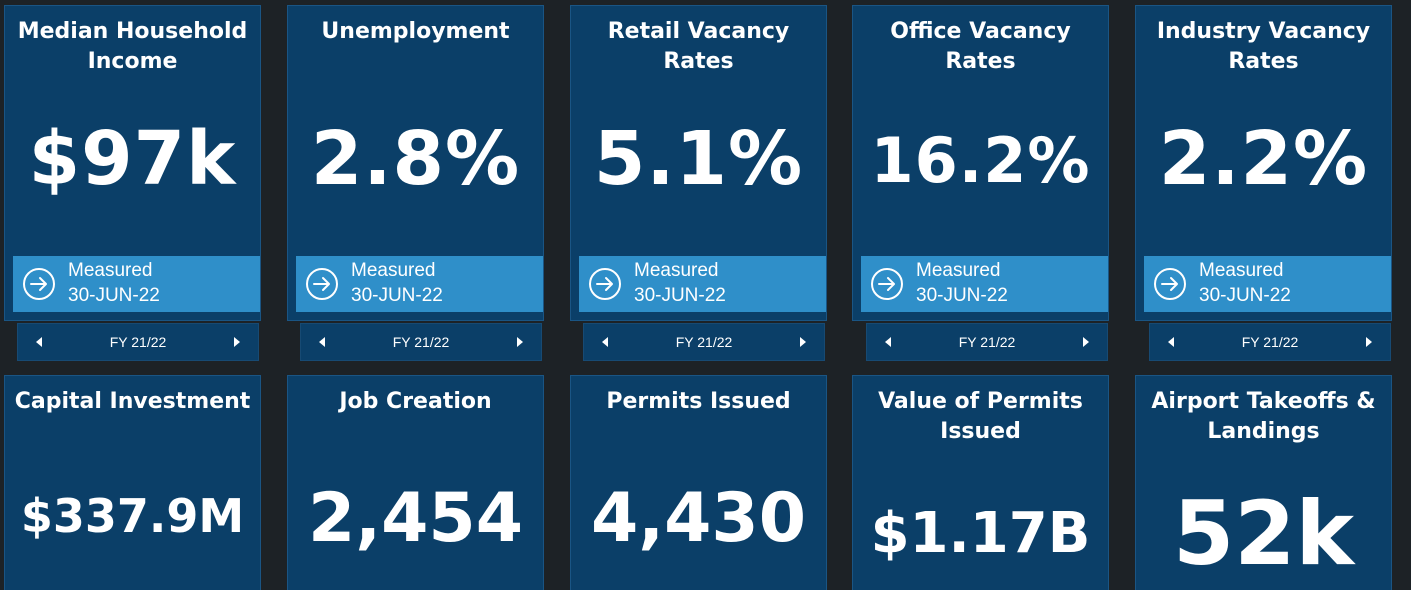 This screenshot has height=590, width=1411. What do you see at coordinates (1263, 533) in the screenshot?
I see `card-value: 52k` at bounding box center [1263, 533].